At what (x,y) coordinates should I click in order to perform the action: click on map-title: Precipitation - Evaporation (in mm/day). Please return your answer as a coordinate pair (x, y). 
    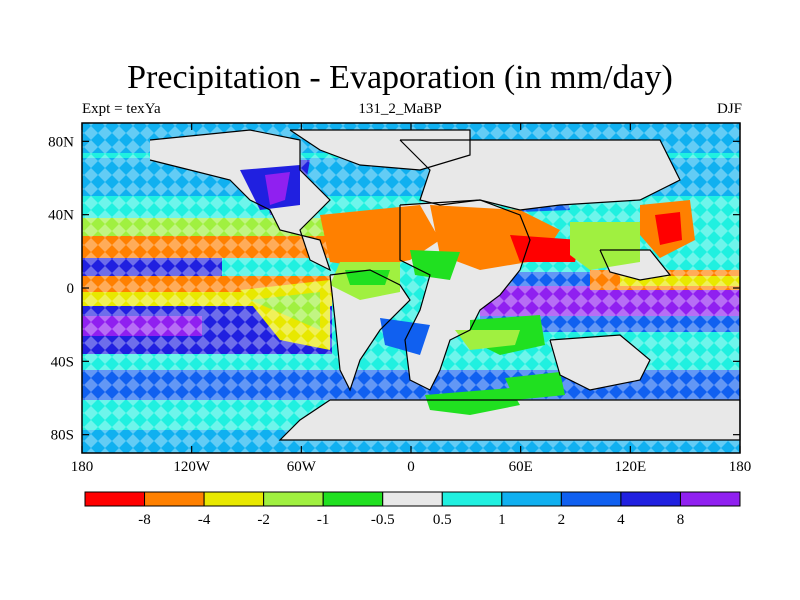
    Looking at the image, I should click on (400, 77).